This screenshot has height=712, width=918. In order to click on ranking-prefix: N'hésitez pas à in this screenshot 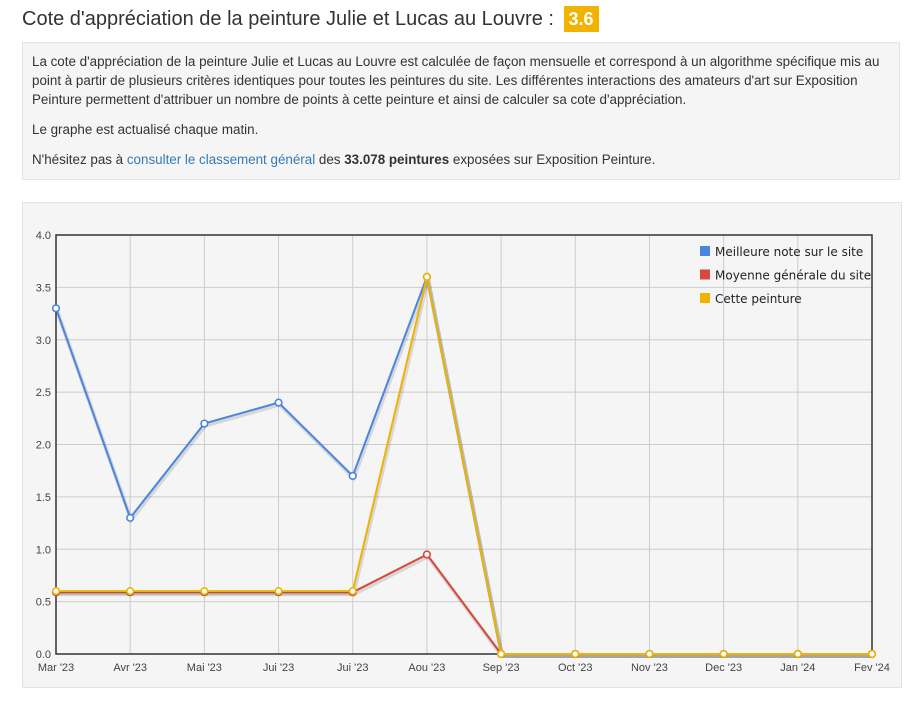, I will do `click(79, 159)`.